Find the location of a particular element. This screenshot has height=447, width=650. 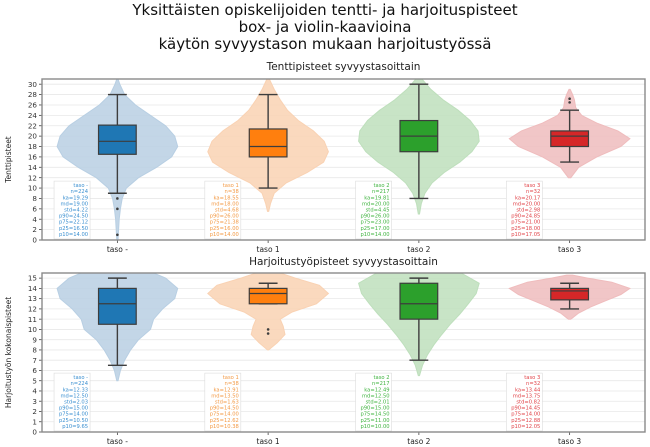

stats-line: n=217 is located at coordinates (381, 192).